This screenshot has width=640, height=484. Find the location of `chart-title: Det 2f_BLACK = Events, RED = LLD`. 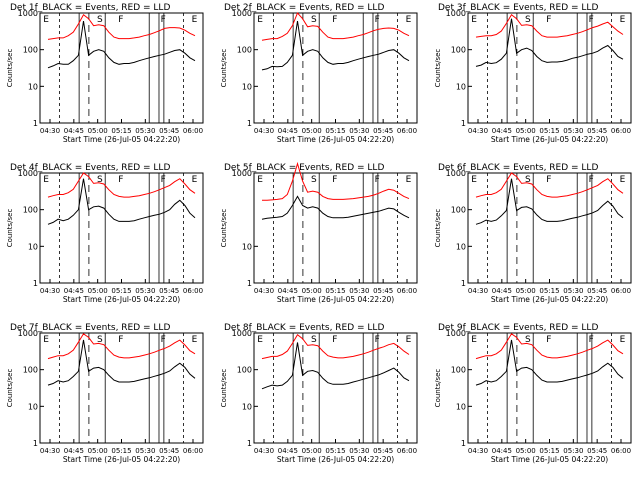

chart-title: Det 2f_BLACK = Events, RED = LLD is located at coordinates (304, 8).